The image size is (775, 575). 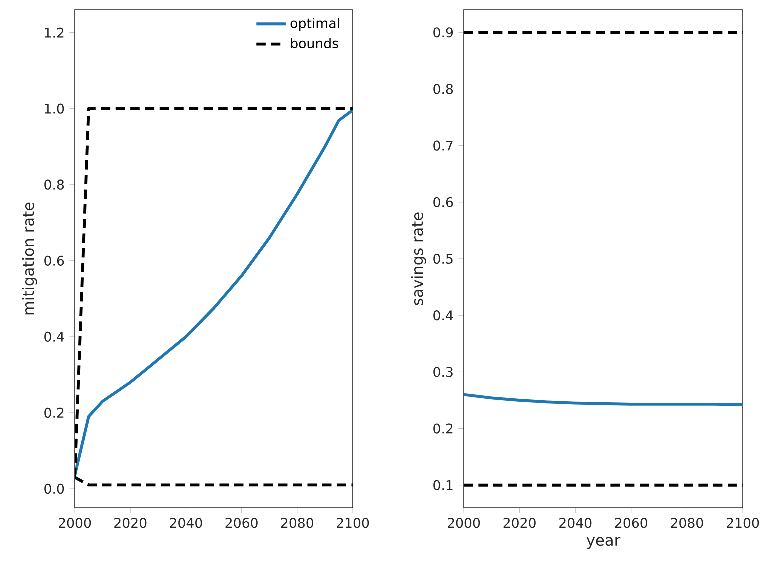 I want to click on y-tick-label: 0.5, so click(x=443, y=259).